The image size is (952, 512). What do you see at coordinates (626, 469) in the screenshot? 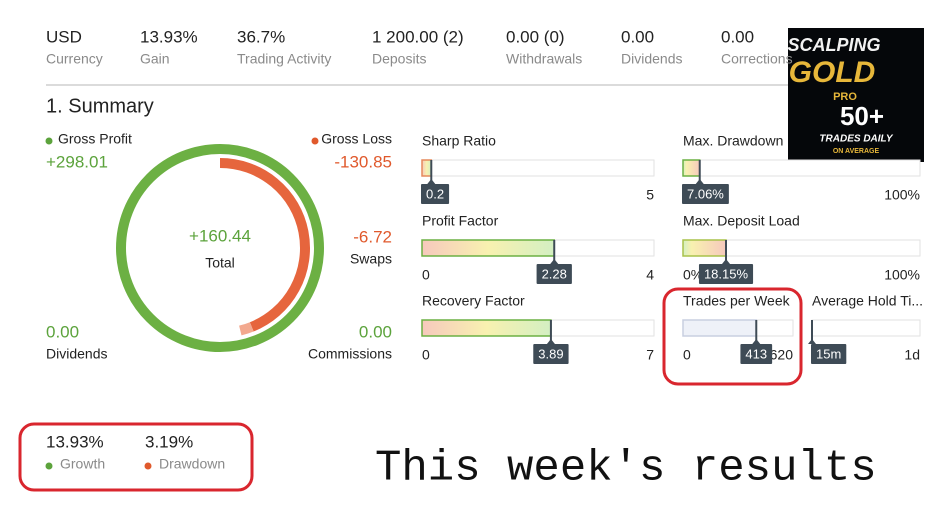
I see `caption: This week's results` at bounding box center [626, 469].